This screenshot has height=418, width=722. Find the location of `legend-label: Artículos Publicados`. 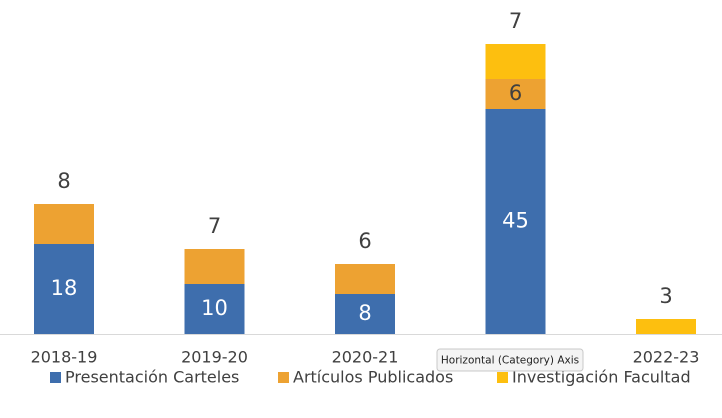

legend-label: Artículos Publicados is located at coordinates (373, 377).